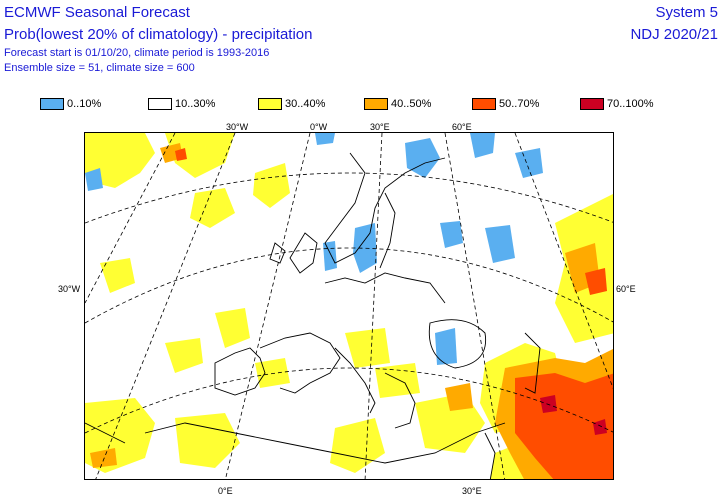 Image resolution: width=724 pixels, height=499 pixels. I want to click on legend-item: 40..50%, so click(397, 104).